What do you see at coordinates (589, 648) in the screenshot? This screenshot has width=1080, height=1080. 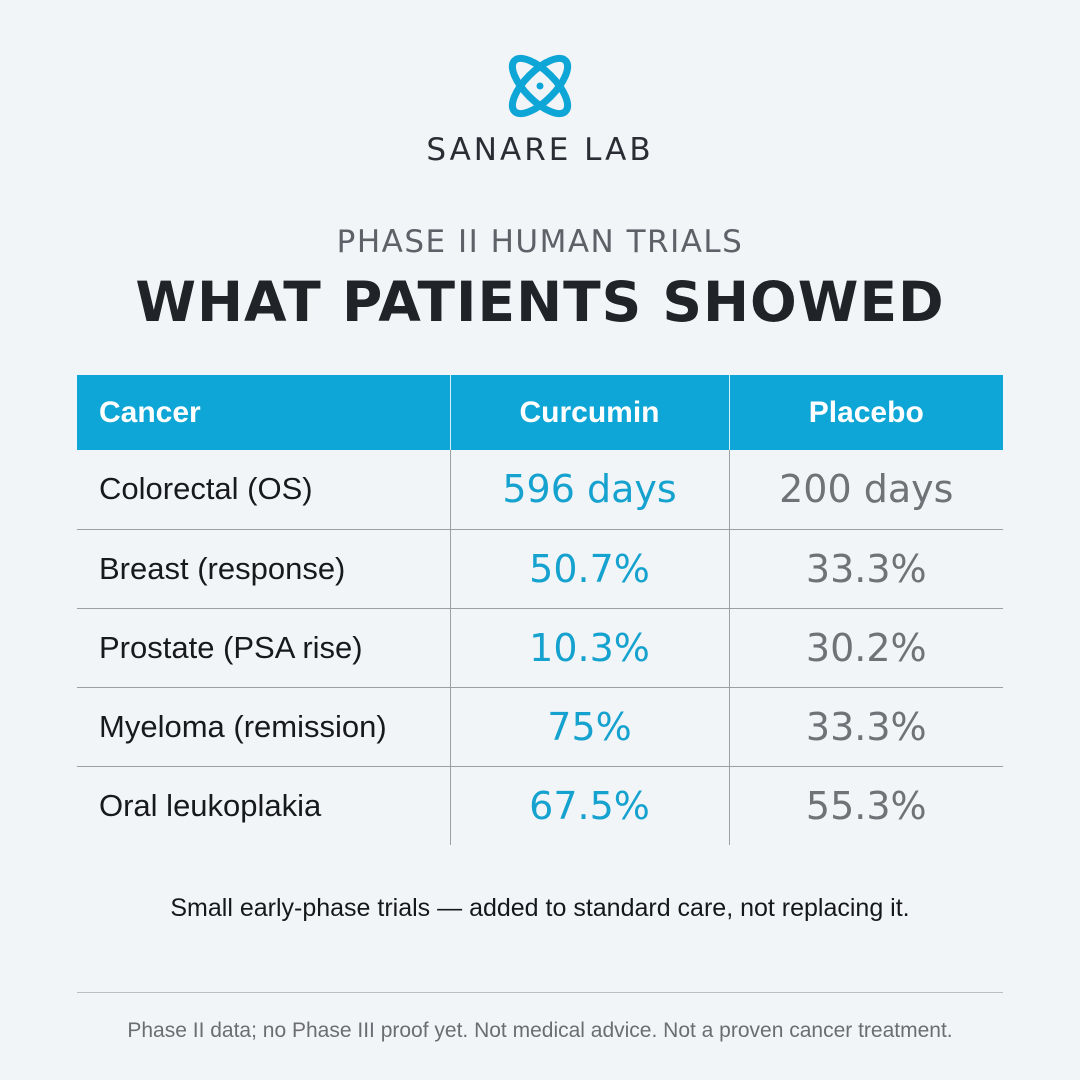 I see `curcumin-cell: 10.3%` at bounding box center [589, 648].